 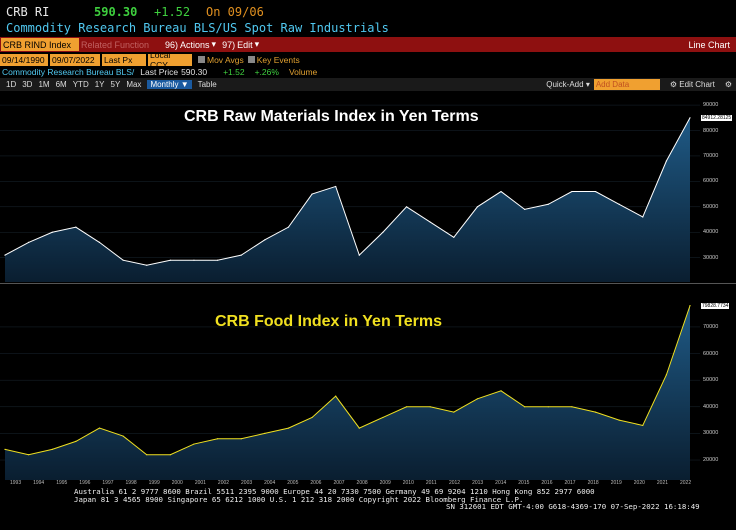 I want to click on range-button-5y: 5Y, so click(x=115, y=84).